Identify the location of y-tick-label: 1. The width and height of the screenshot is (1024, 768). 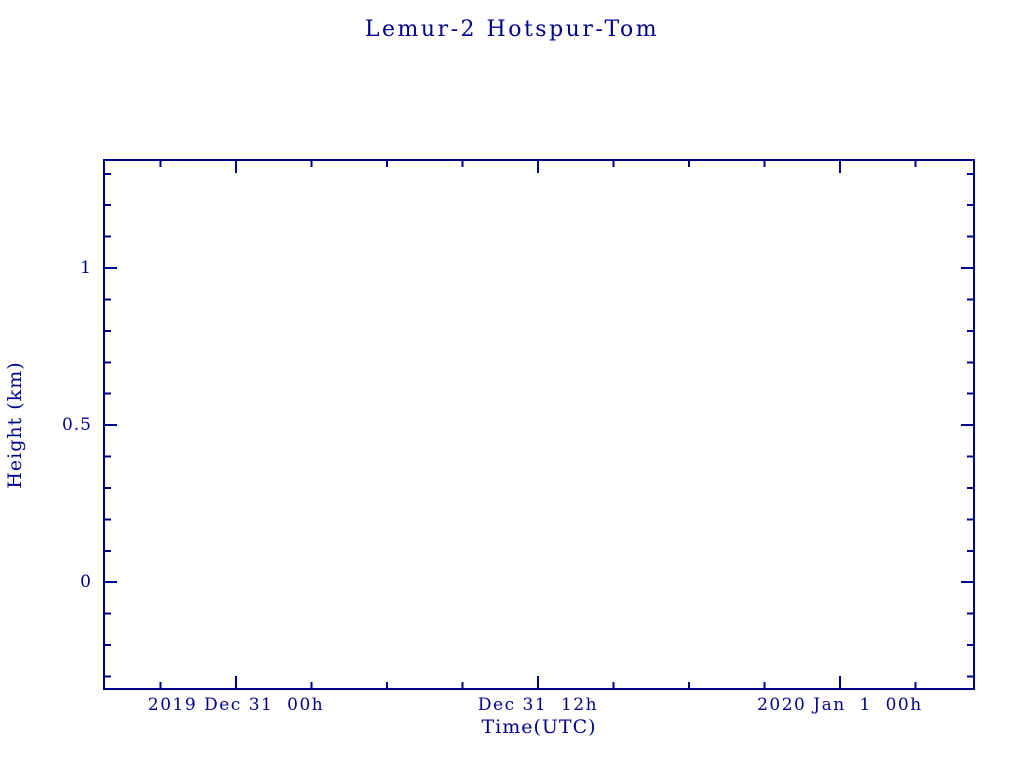
(86, 268).